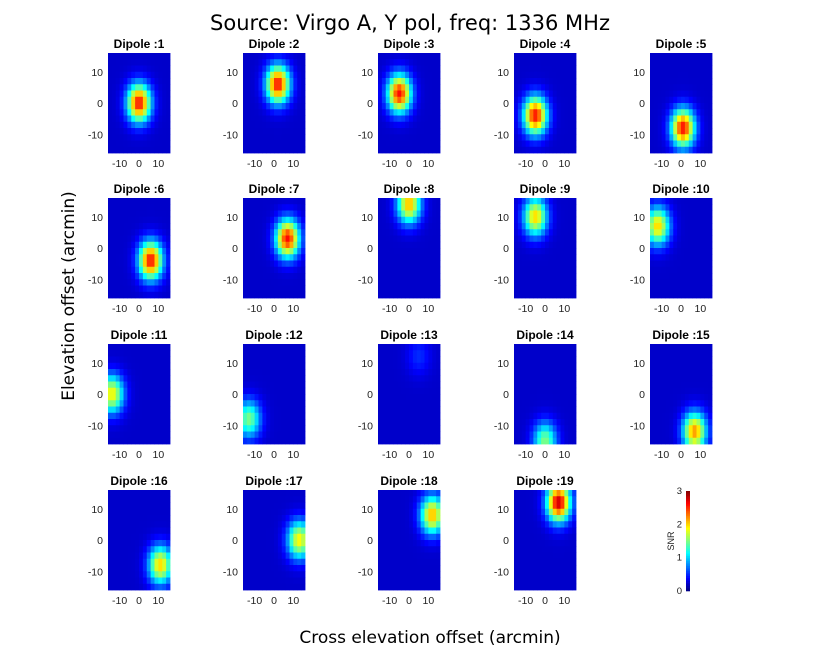  I want to click on panel-title: Dipole :6, so click(139, 189).